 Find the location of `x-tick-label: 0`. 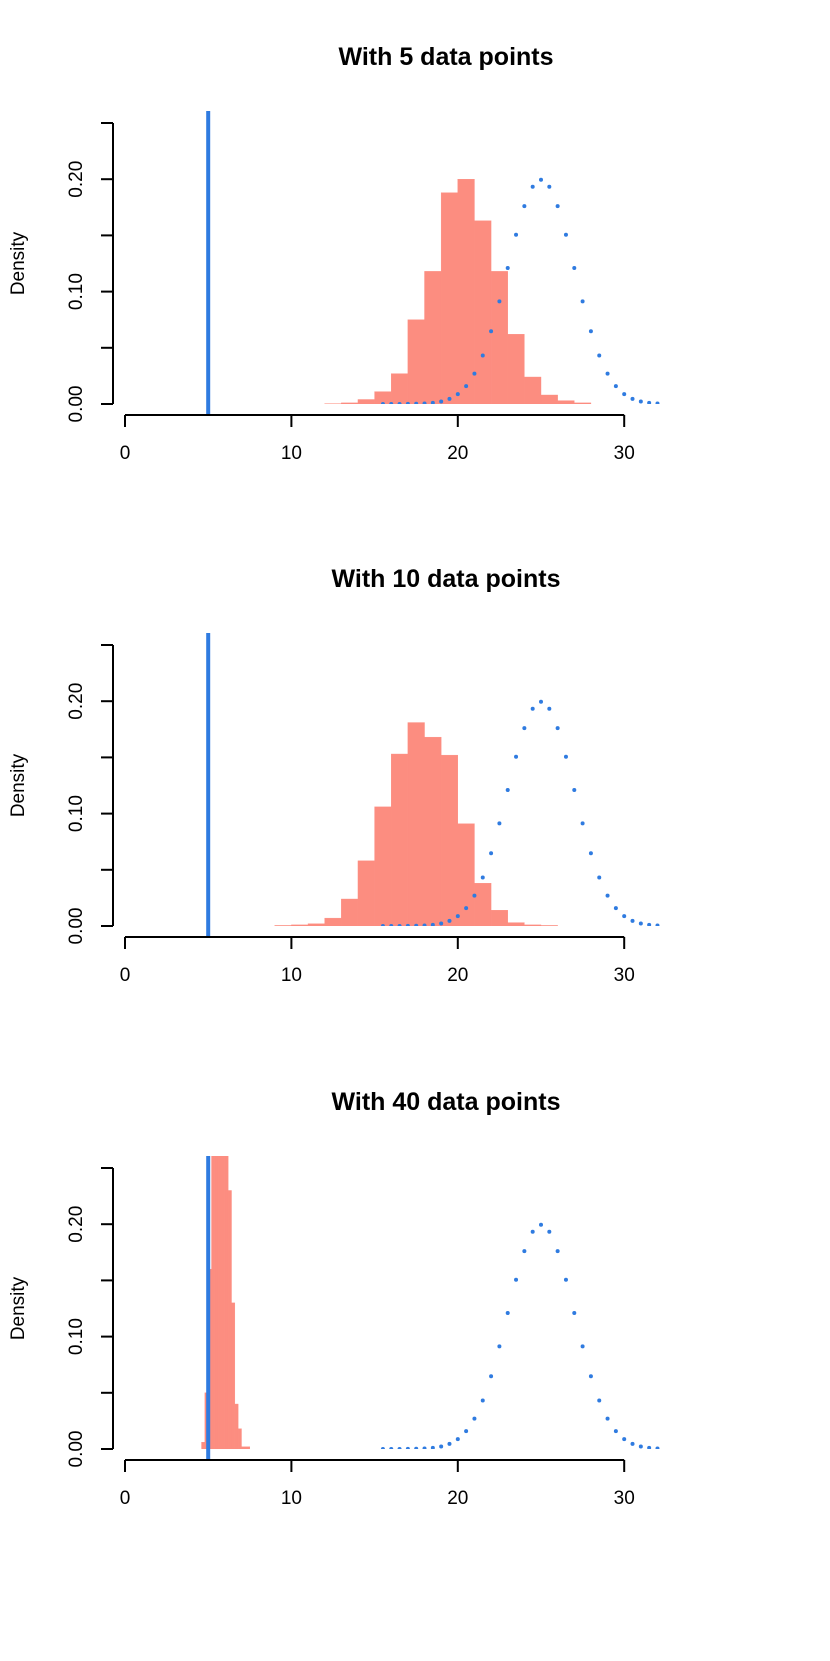

x-tick-label: 0 is located at coordinates (125, 453).